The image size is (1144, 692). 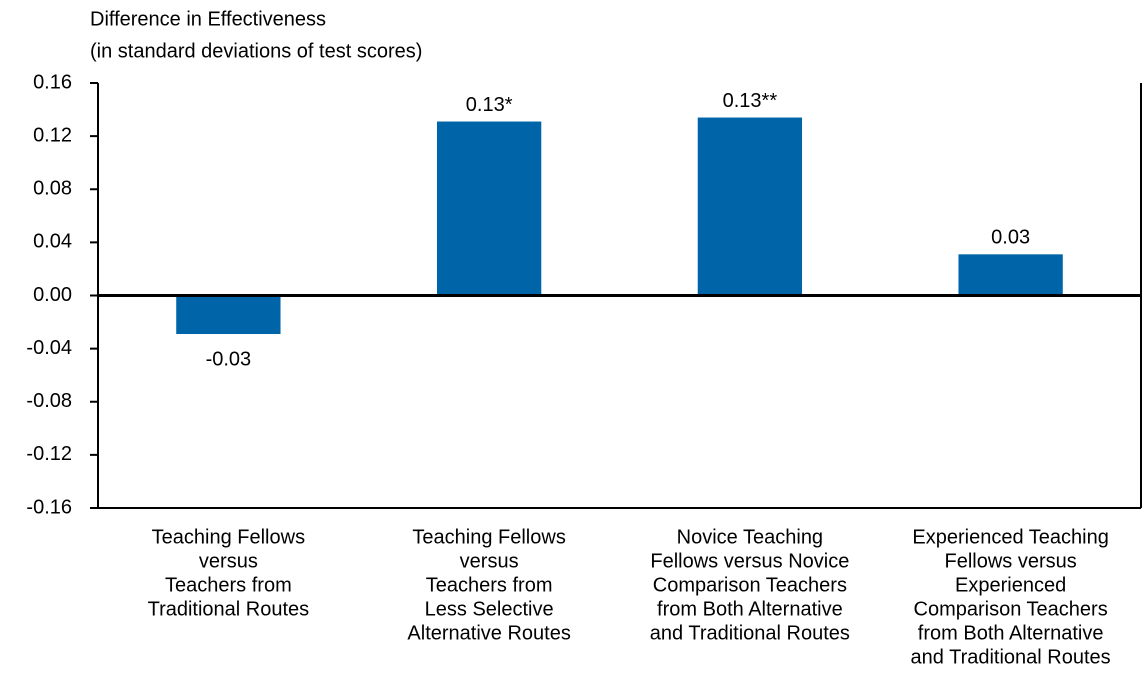 What do you see at coordinates (49, 507) in the screenshot?
I see `y-tick-label: -0.16` at bounding box center [49, 507].